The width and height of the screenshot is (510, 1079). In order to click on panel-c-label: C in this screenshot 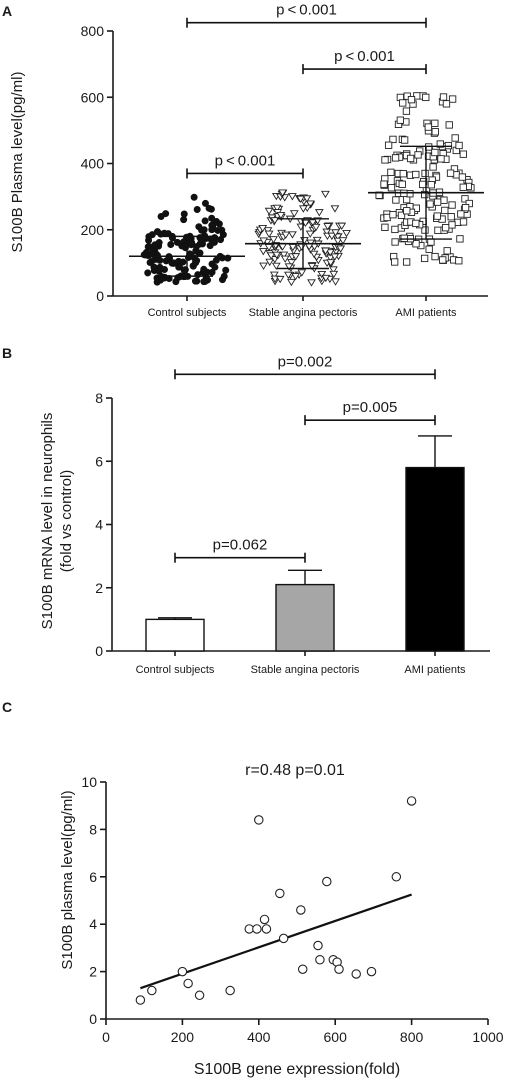, I will do `click(7, 707)`.